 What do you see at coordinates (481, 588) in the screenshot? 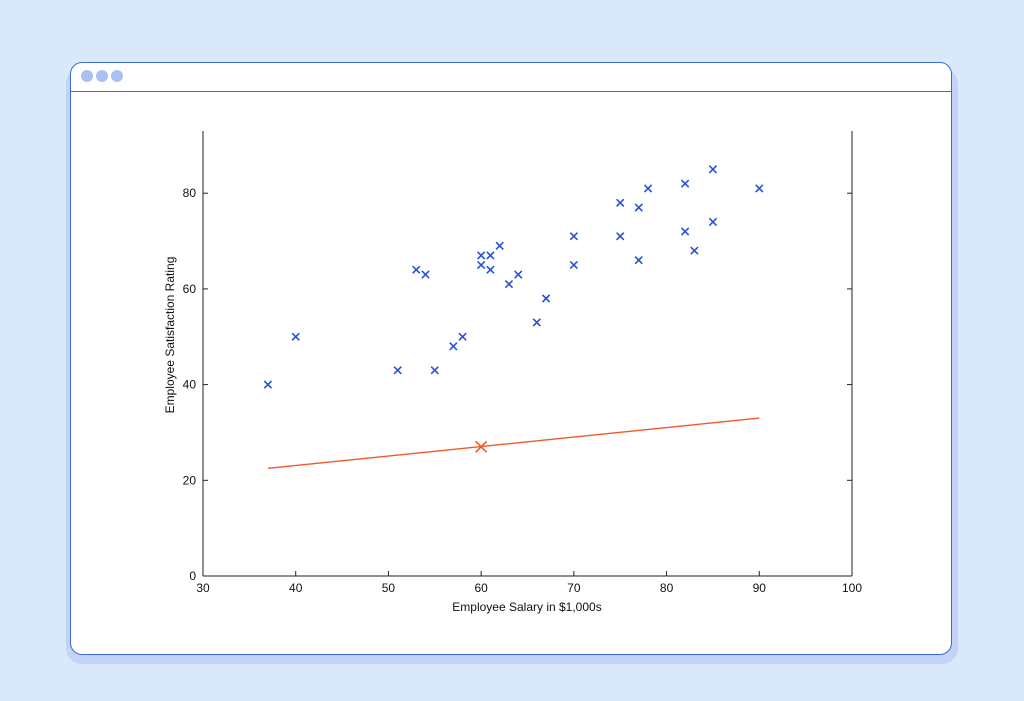
I see `x-tick-label: 60` at bounding box center [481, 588].